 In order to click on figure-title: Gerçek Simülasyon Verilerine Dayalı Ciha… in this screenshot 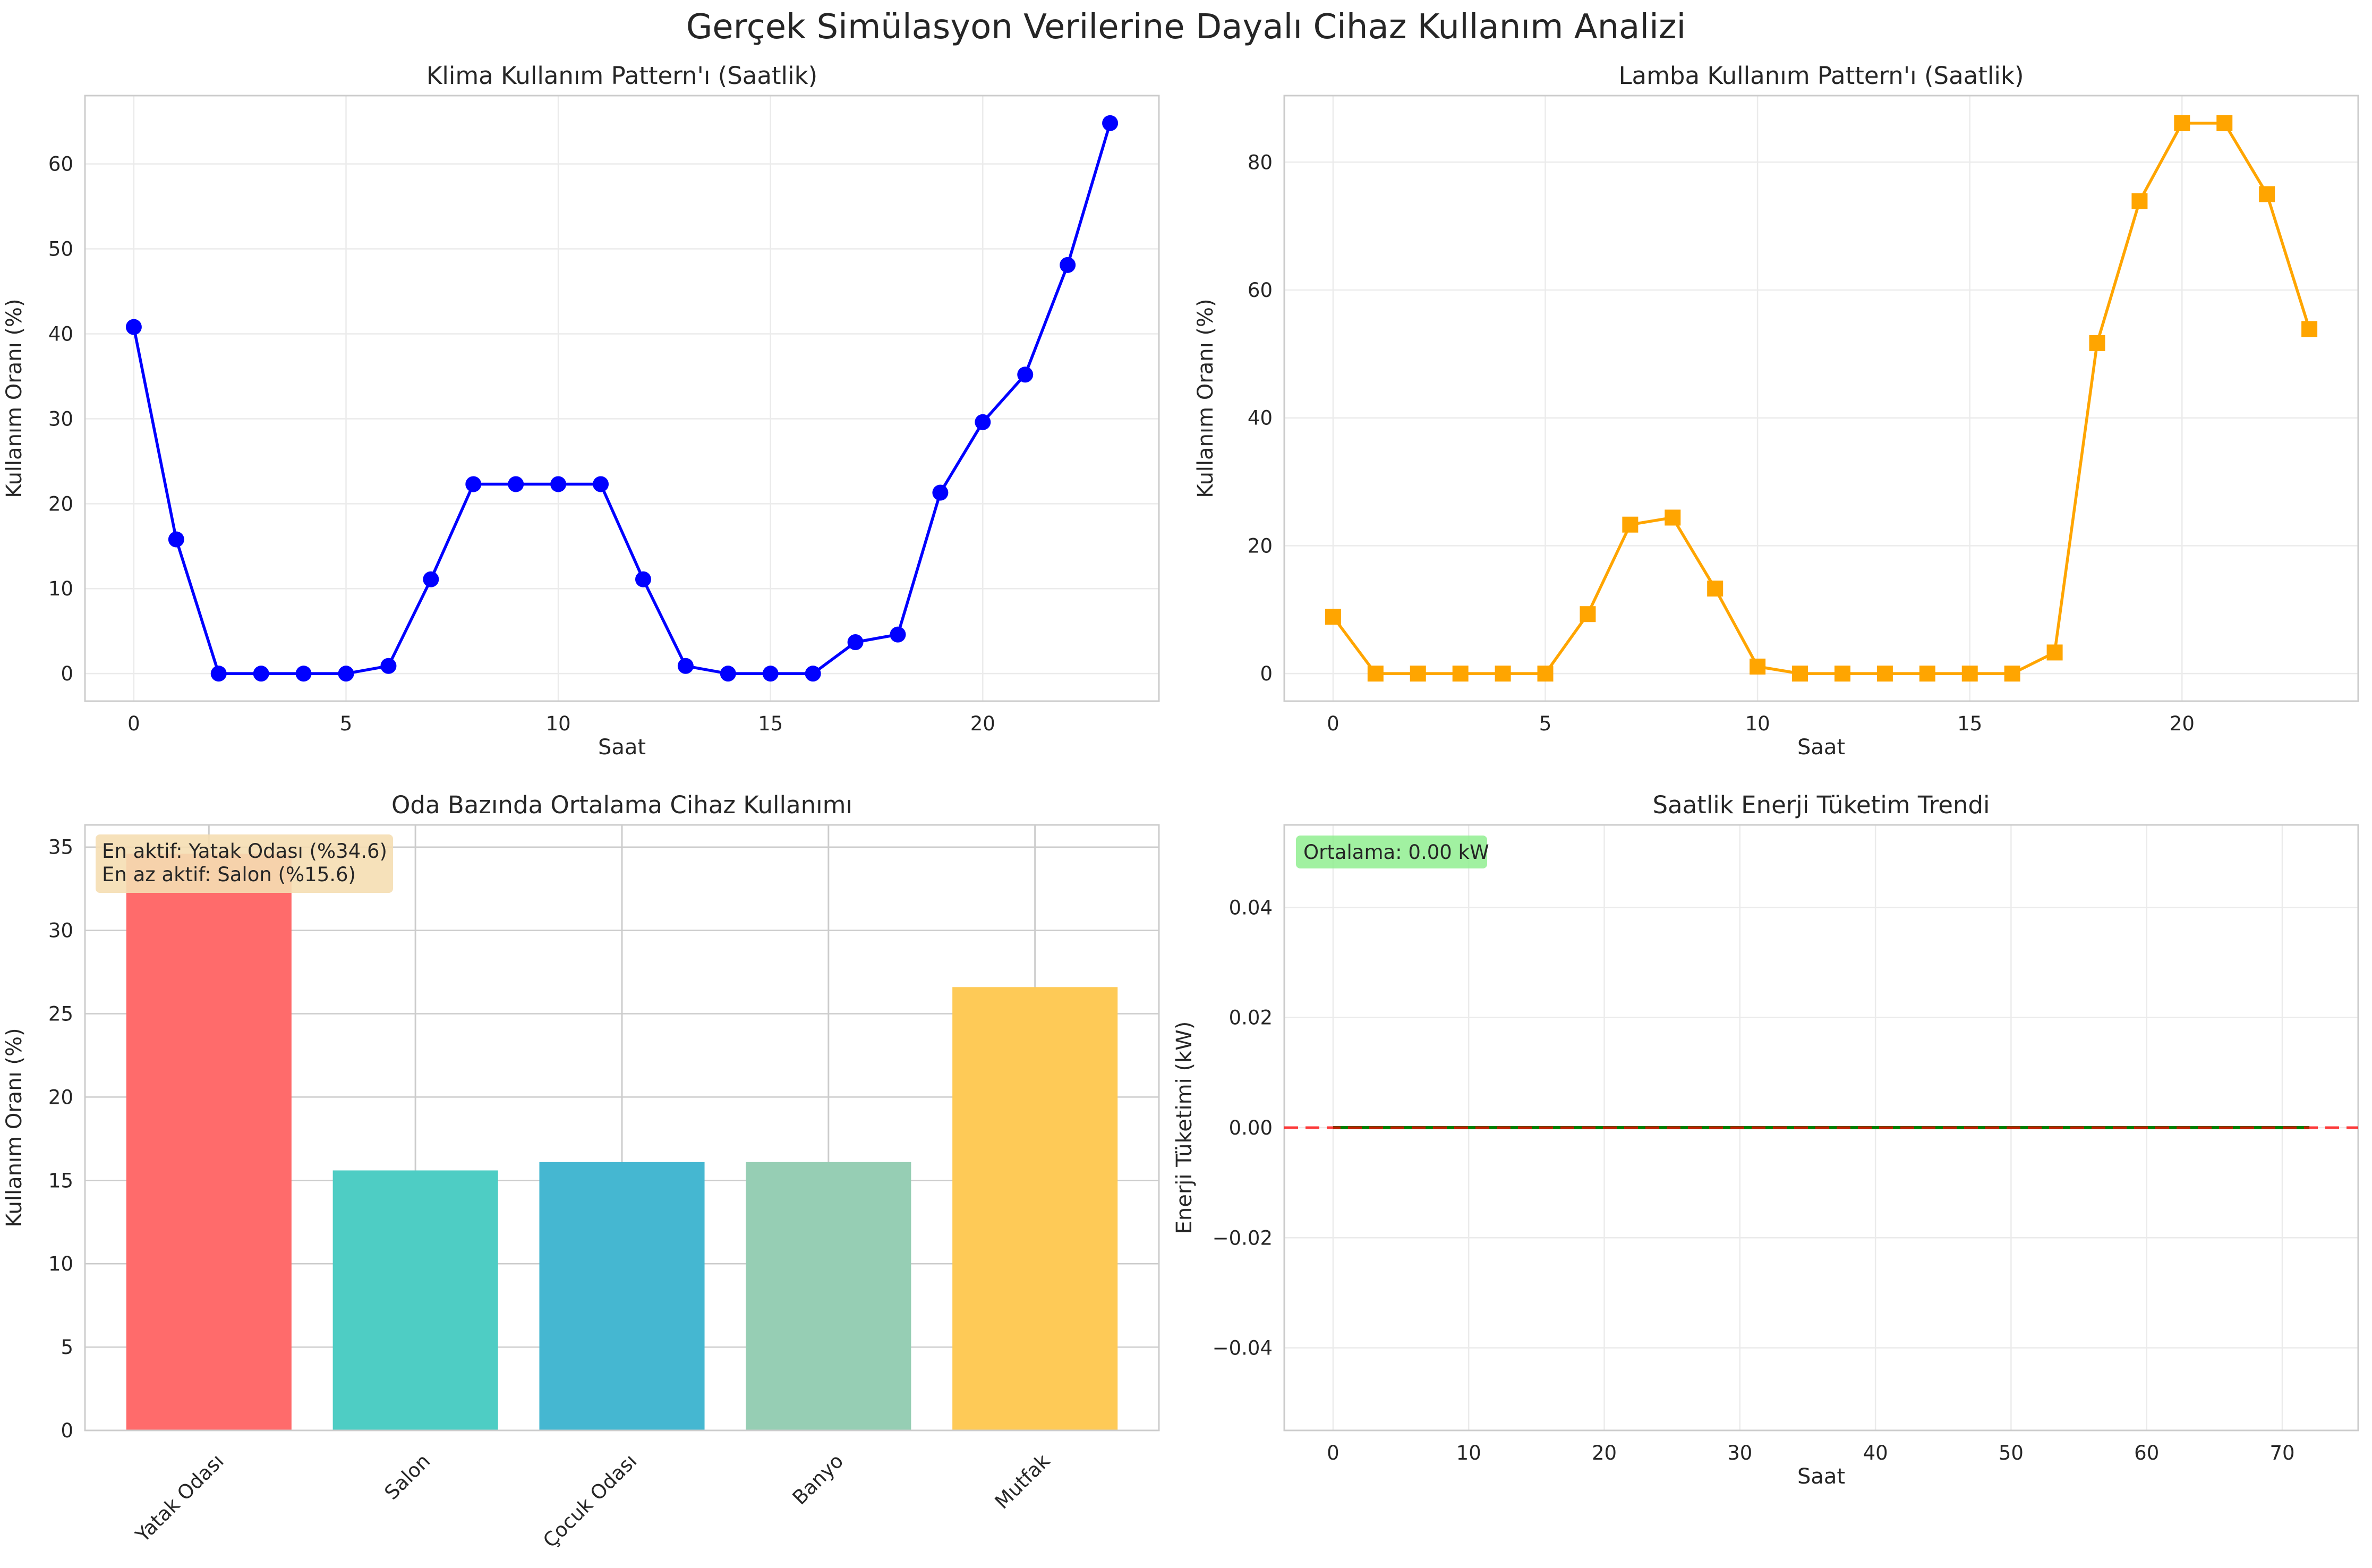, I will do `click(1186, 27)`.